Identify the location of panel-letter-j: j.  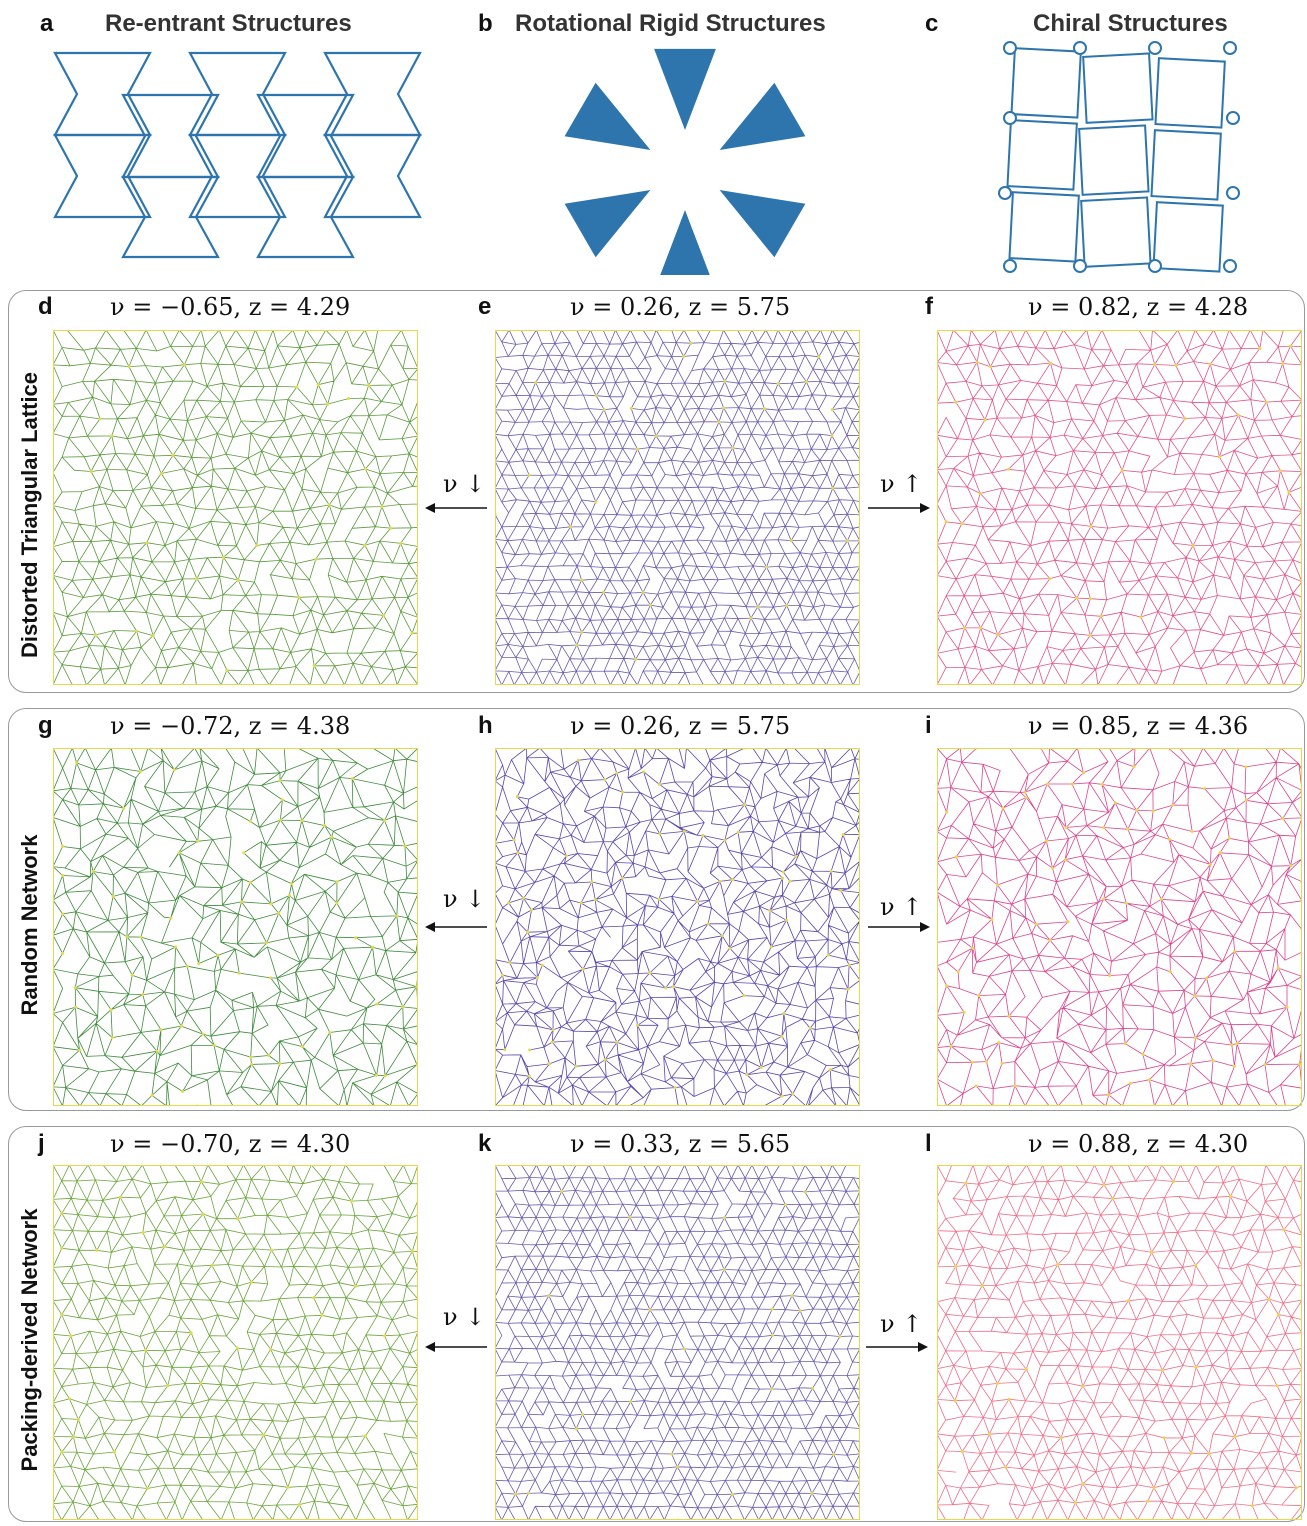
(41, 1143).